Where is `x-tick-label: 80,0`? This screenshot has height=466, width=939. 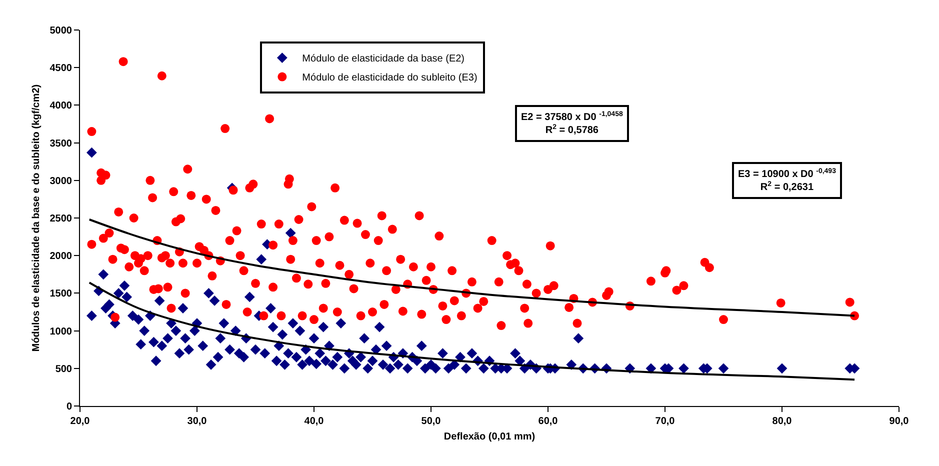 x-tick-label: 80,0 is located at coordinates (782, 421).